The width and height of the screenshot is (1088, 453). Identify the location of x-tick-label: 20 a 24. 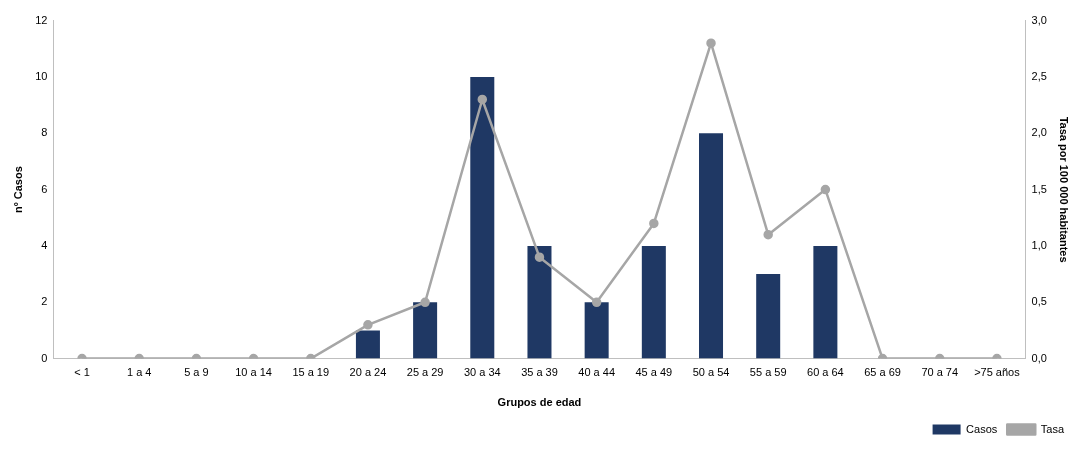
(368, 372).